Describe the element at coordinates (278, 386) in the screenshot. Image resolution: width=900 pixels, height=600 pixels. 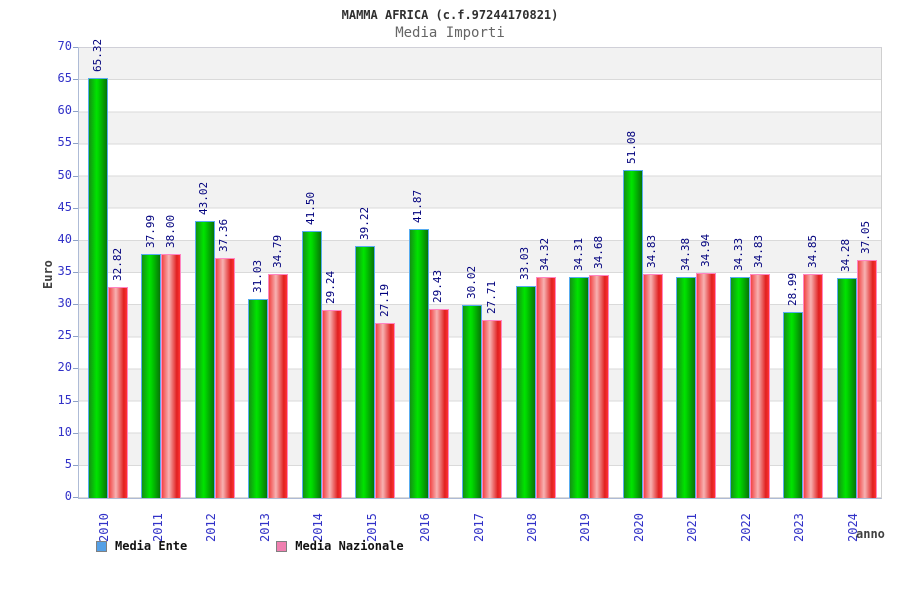
I see `bar-media-nazionale-2013` at that location.